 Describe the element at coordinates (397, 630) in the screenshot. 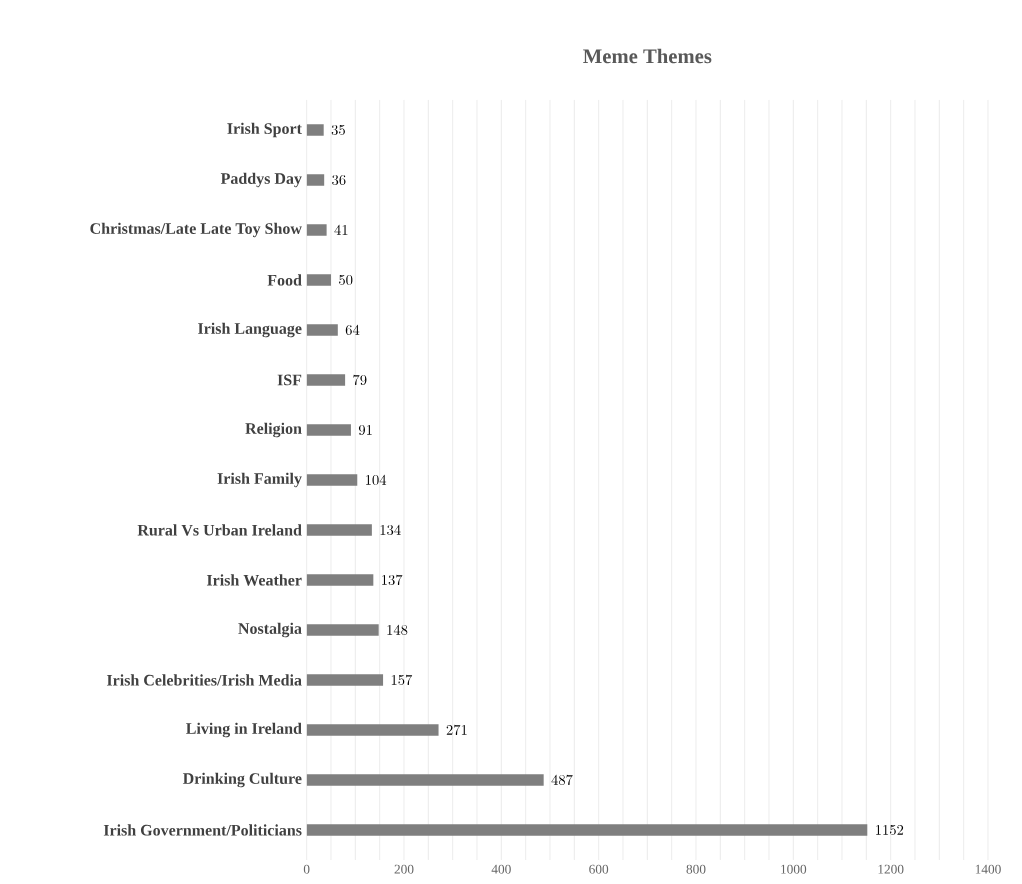

I see `data-label: 148` at that location.